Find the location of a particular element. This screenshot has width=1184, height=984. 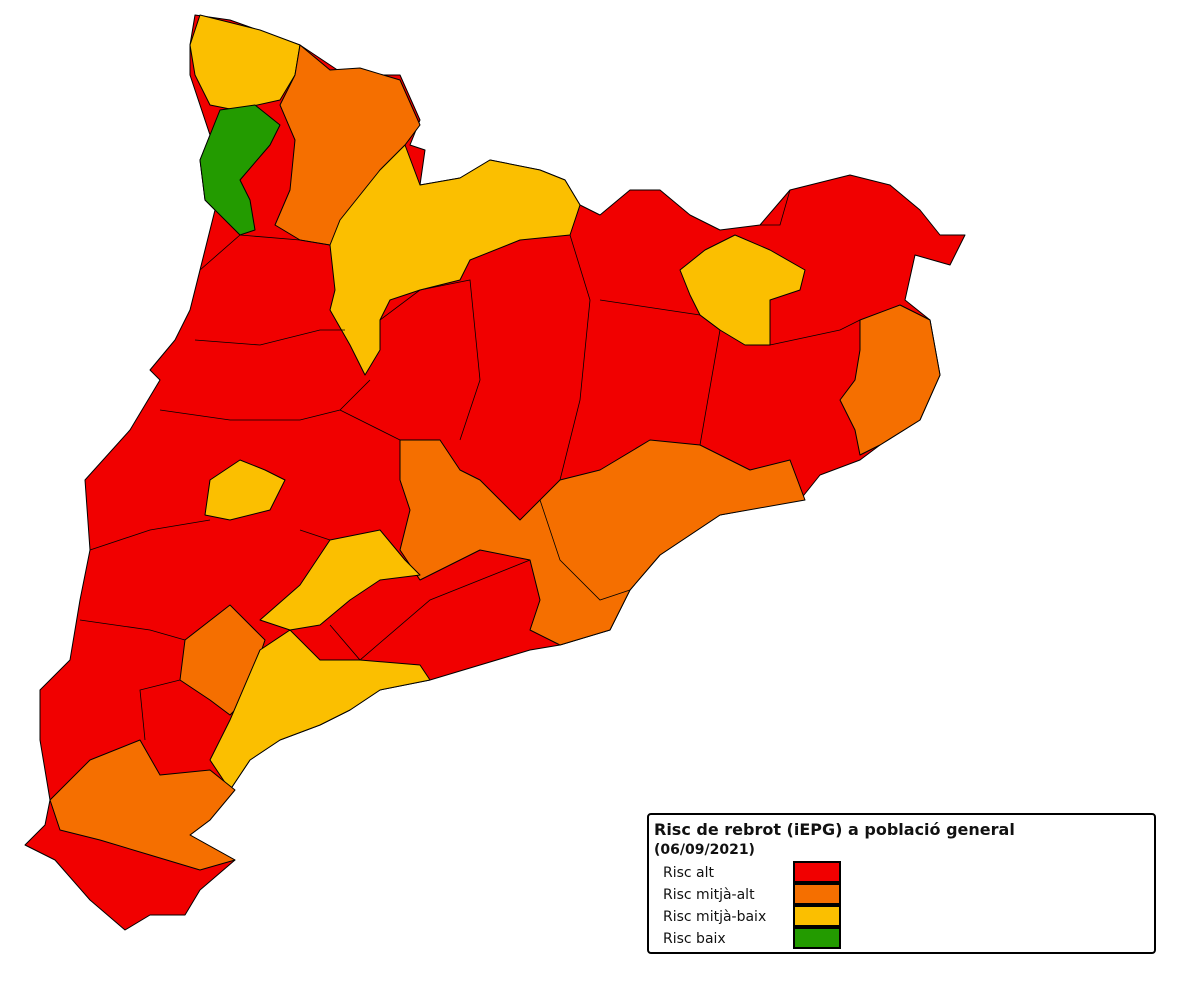

legend-label: Risc mitjà-alt is located at coordinates (709, 895).